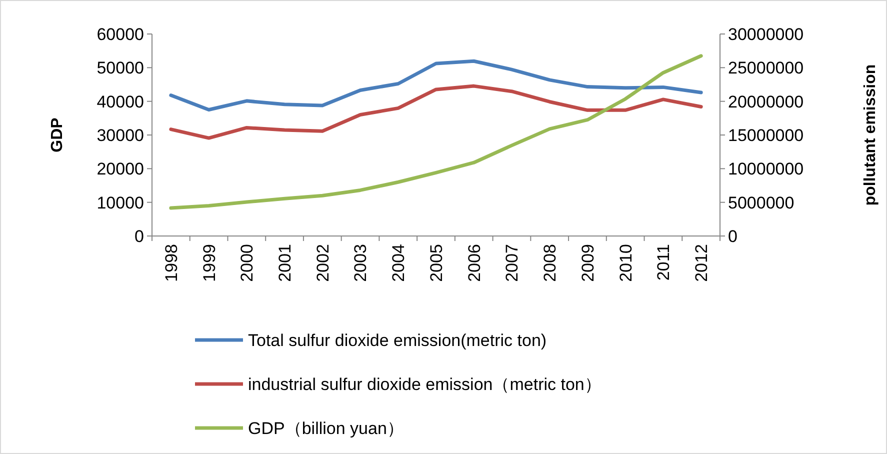 This screenshot has width=887, height=454. I want to click on y2-tick-label: 25000000, so click(766, 68).